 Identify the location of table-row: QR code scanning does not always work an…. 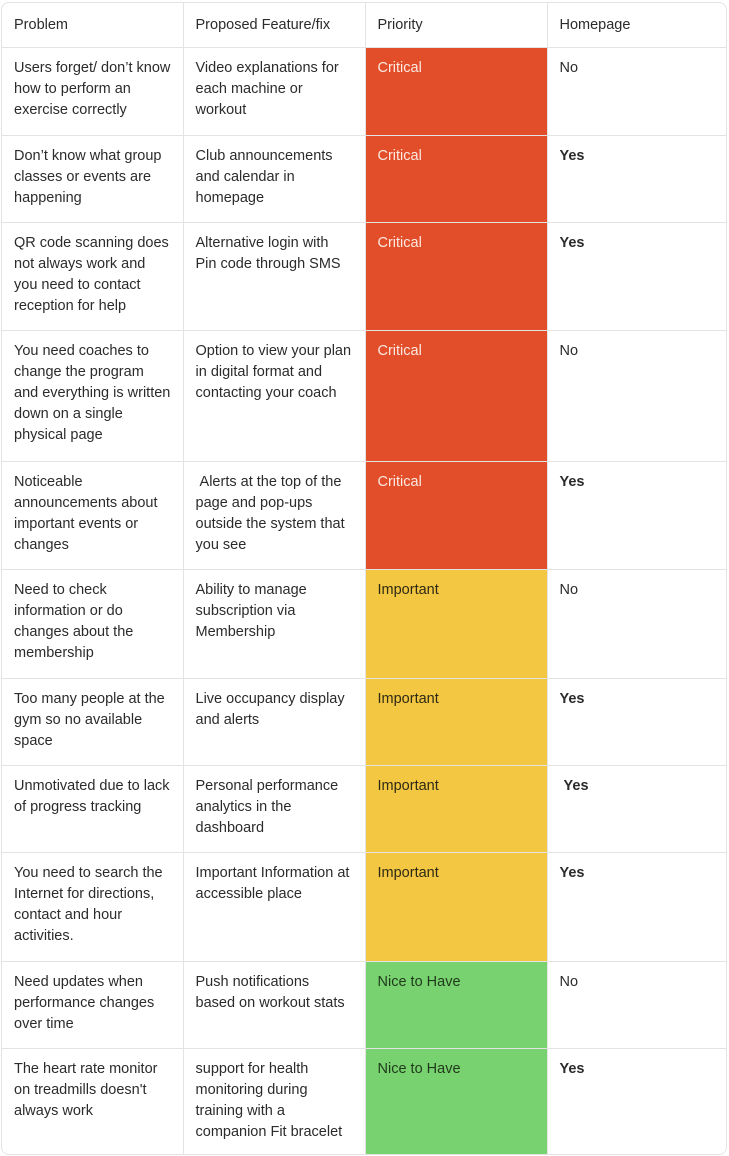
(364, 276).